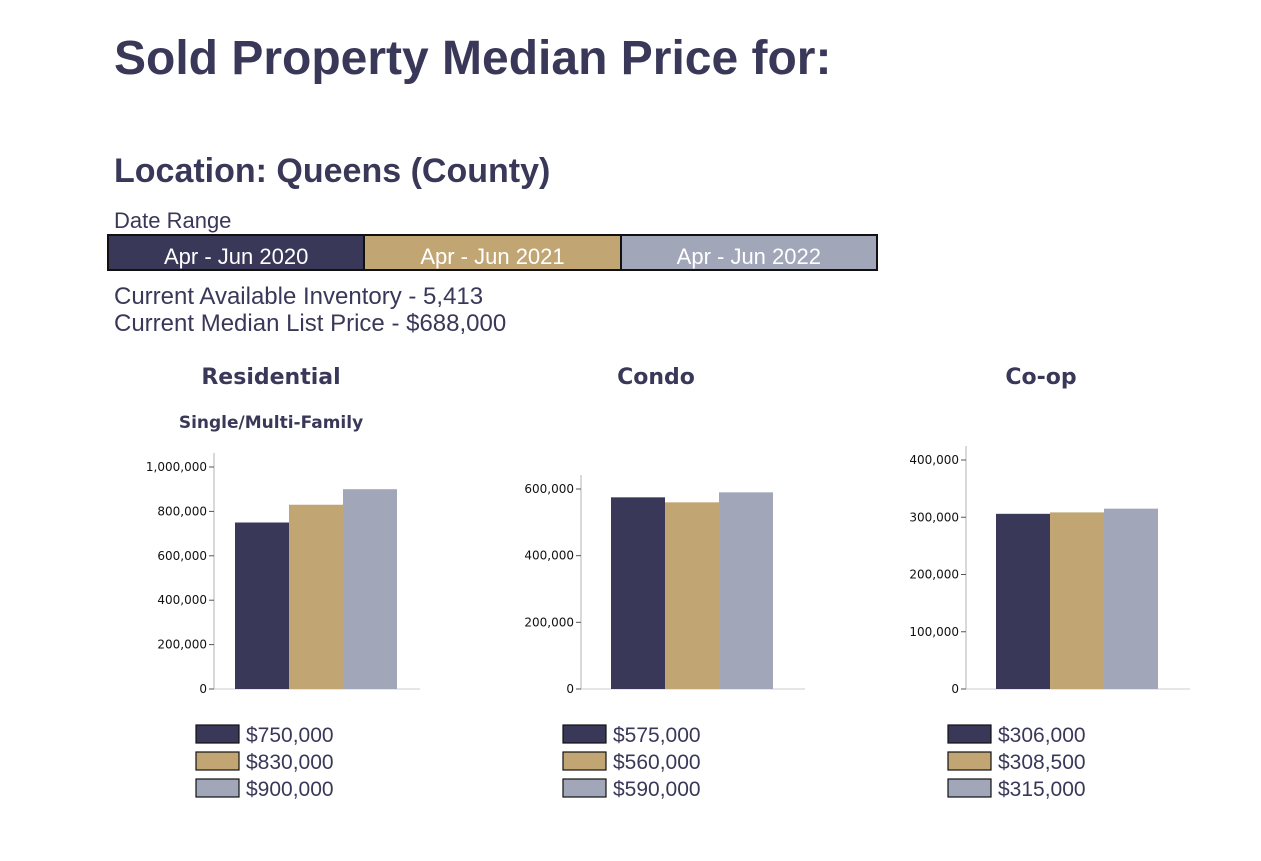  I want to click on legend-label: $590,000, so click(657, 789).